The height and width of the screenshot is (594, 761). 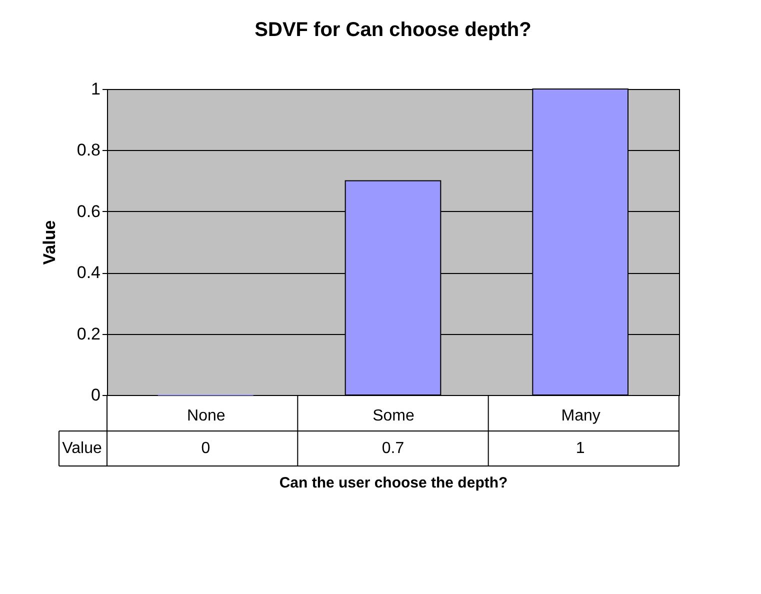 What do you see at coordinates (49, 242) in the screenshot?
I see `y-axis-title: Value` at bounding box center [49, 242].